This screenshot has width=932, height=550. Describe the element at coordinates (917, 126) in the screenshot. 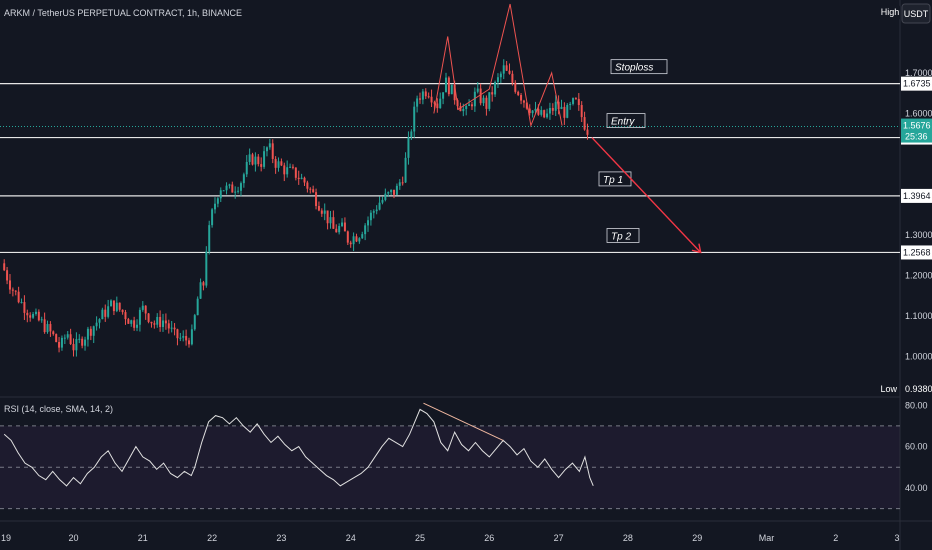

I see `current-price-label: 1.5676` at that location.